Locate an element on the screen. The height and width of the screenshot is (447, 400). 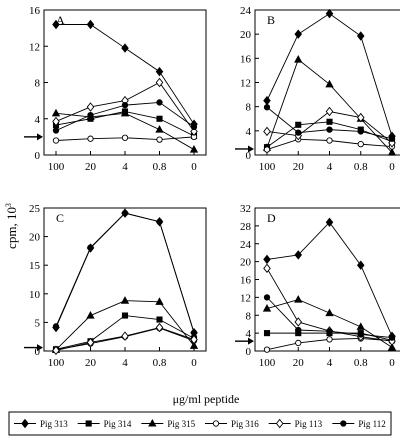
y-tick-label: 16 is located at coordinates (246, 59).